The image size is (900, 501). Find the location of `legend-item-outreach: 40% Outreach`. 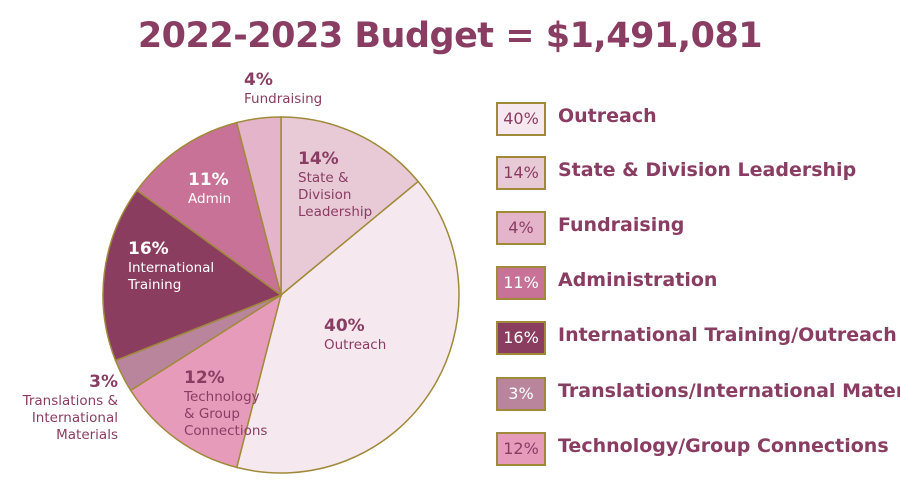

legend-item-outreach: 40% Outreach is located at coordinates (696, 119).